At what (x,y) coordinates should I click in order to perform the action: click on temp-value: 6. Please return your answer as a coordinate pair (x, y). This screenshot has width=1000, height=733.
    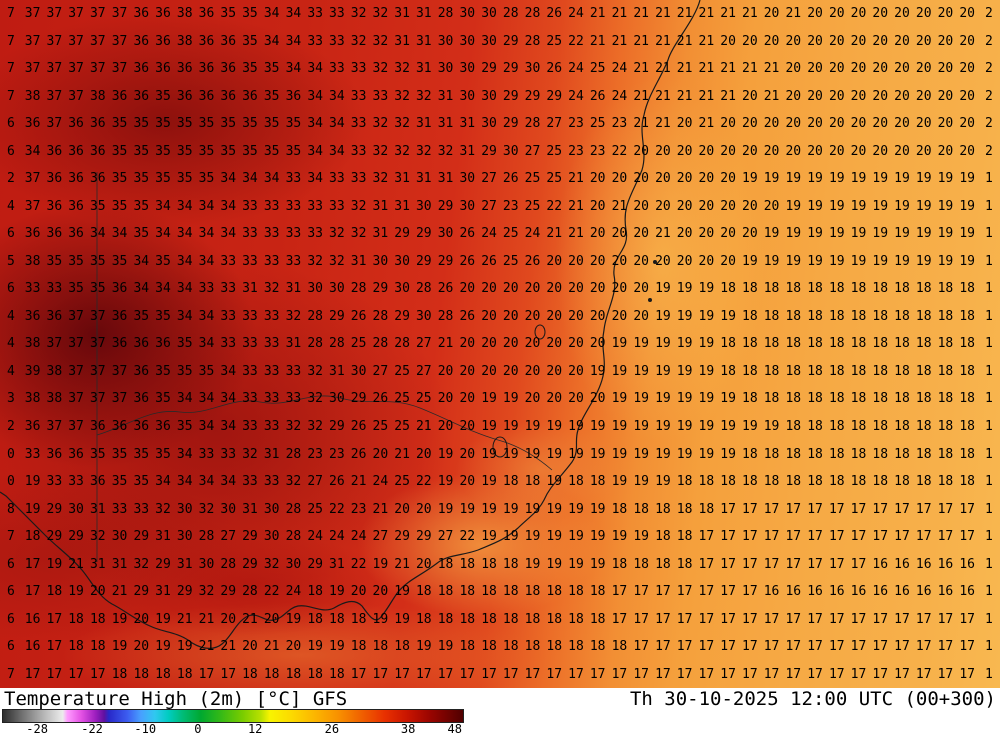
    Looking at the image, I should click on (10, 564).